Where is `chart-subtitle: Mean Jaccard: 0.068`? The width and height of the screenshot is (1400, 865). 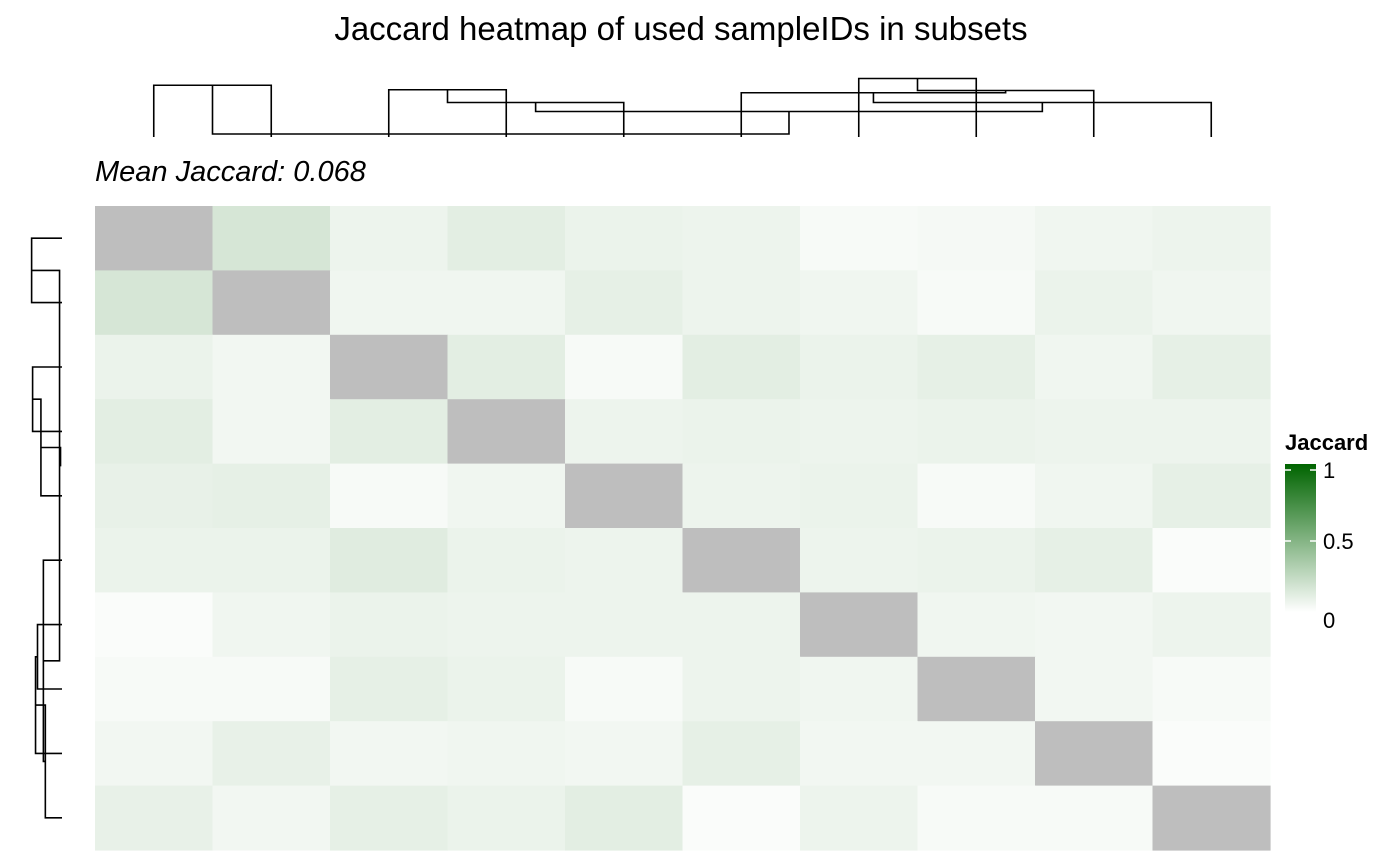
chart-subtitle: Mean Jaccard: 0.068 is located at coordinates (230, 172).